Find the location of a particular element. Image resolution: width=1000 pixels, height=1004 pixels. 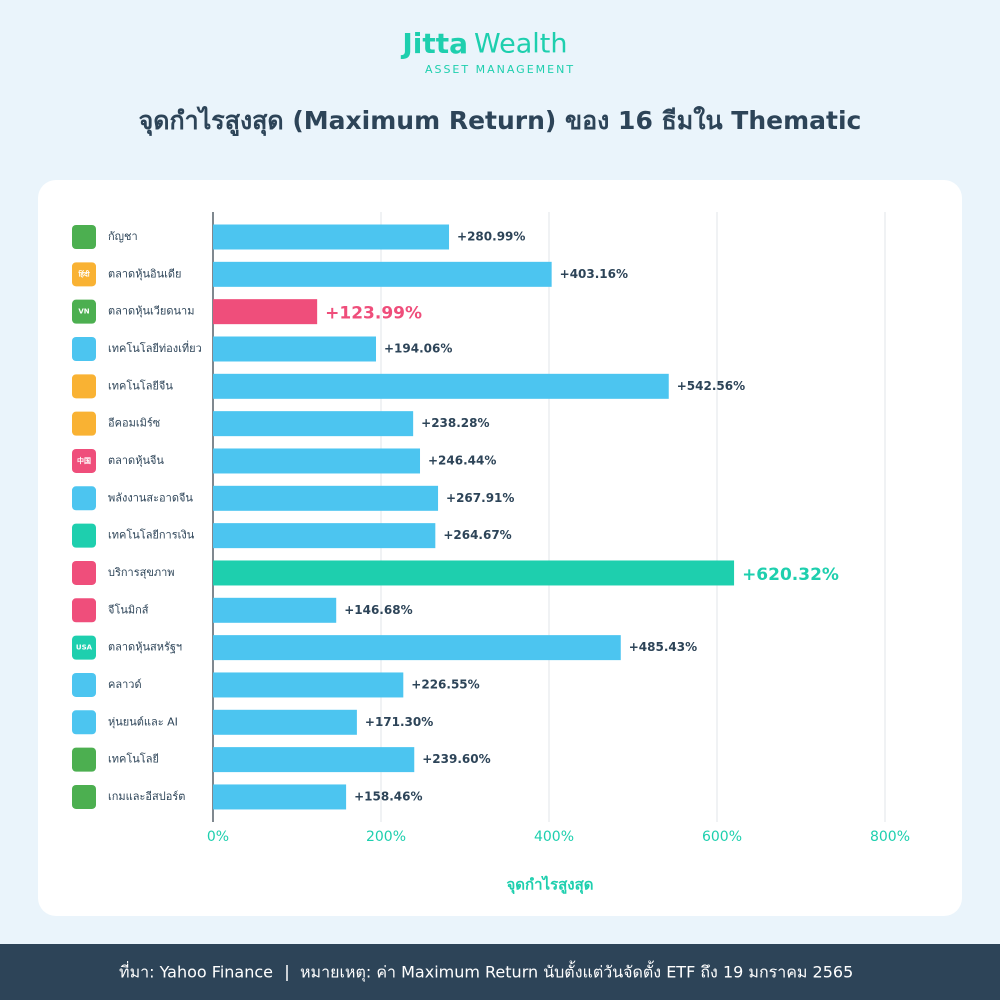

category-label: ตลาดหุ้นเวียดนาม is located at coordinates (151, 311).